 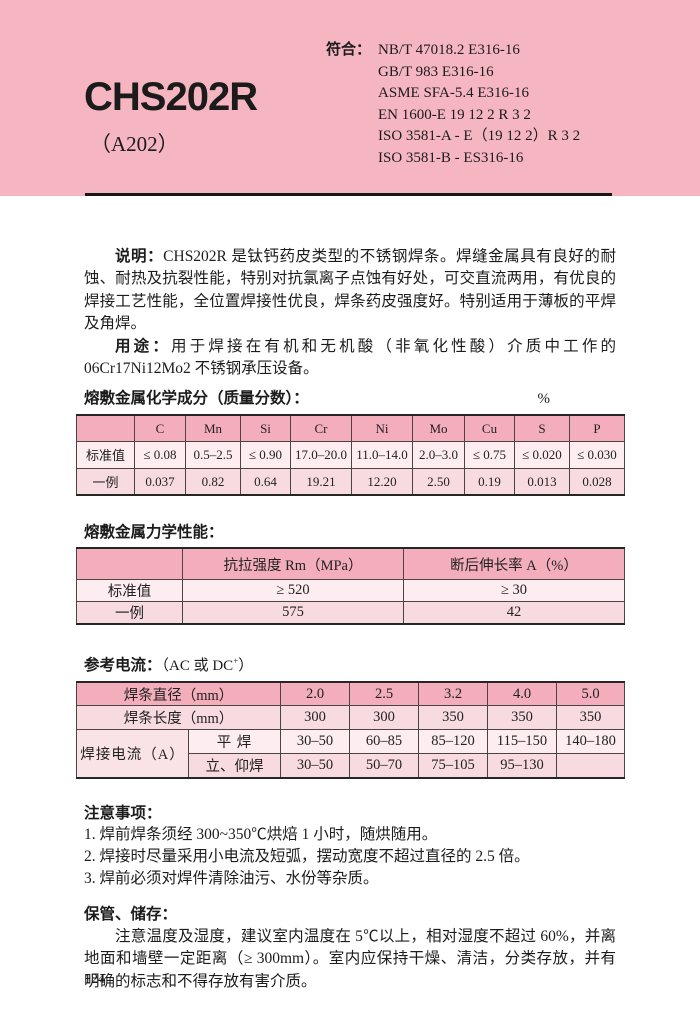 I want to click on column-header: Mo, so click(x=438, y=428).